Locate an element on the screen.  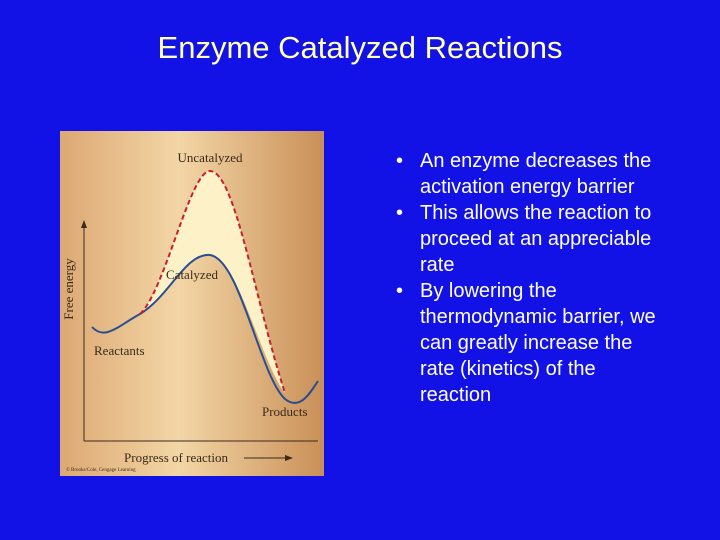
catalyzed-curve is located at coordinates (205, 328).